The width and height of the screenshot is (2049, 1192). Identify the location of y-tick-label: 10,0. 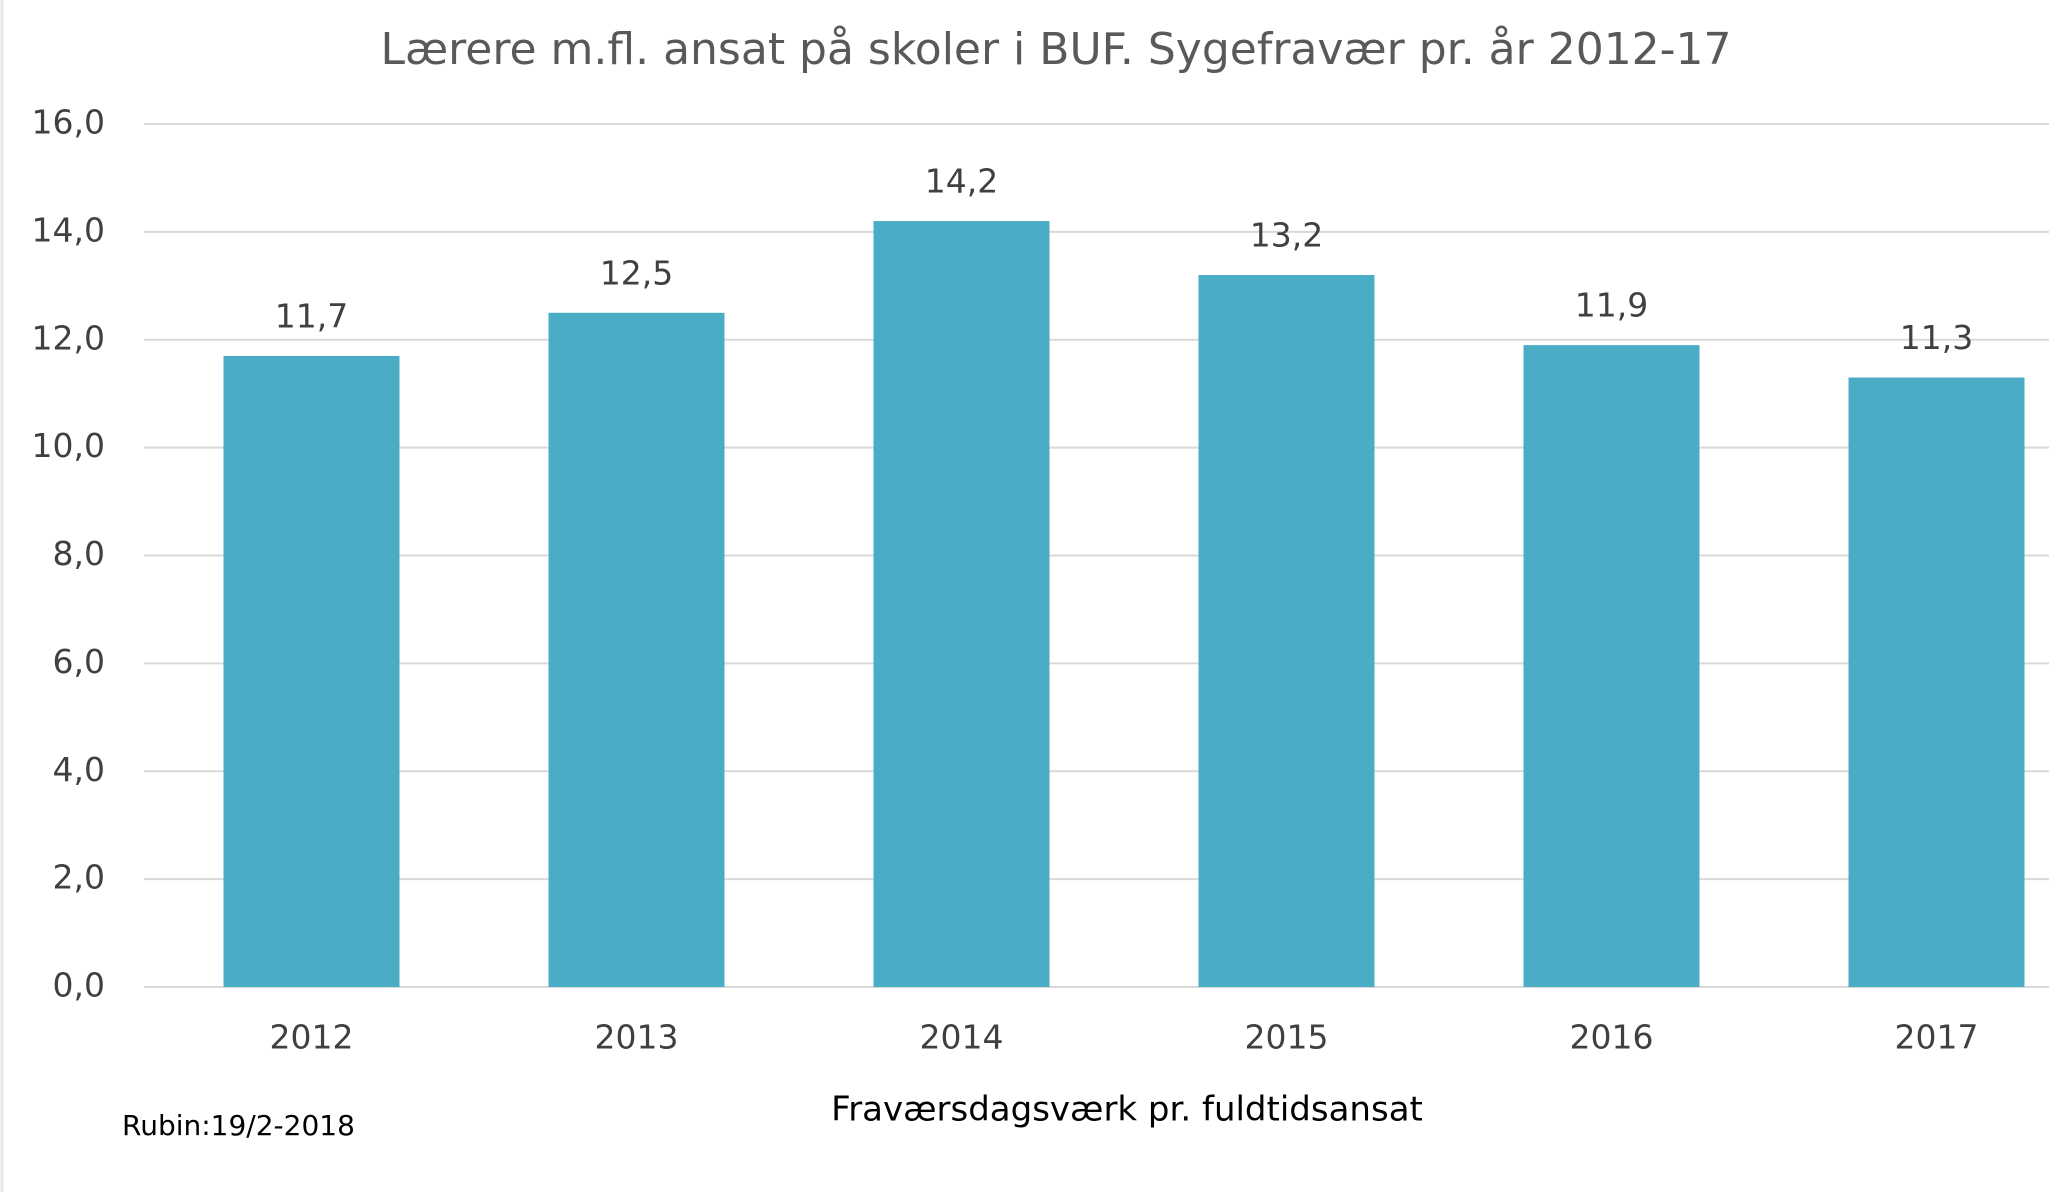
(68, 445).